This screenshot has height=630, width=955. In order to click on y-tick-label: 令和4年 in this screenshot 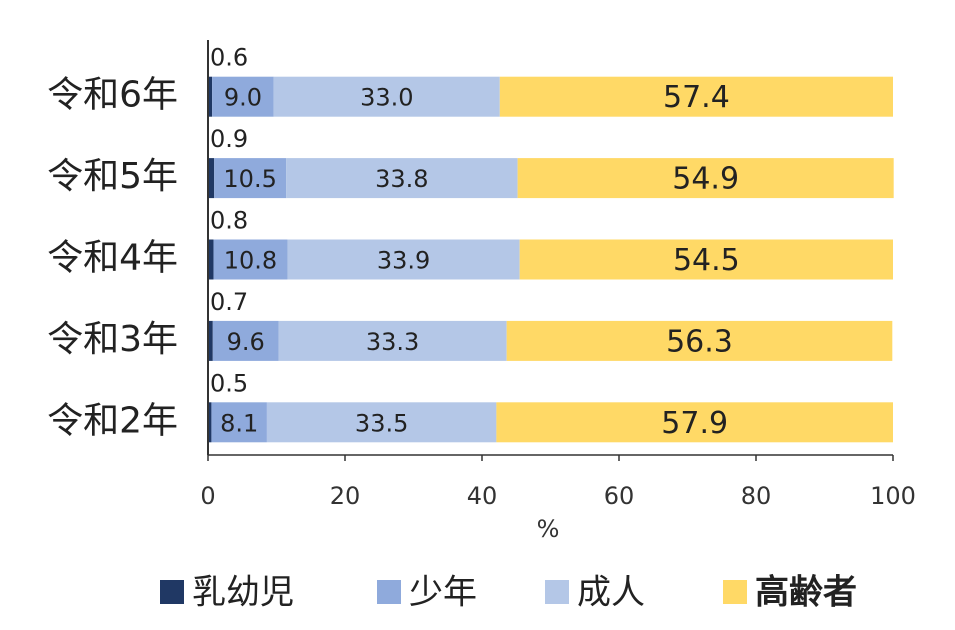, I will do `click(112, 258)`.